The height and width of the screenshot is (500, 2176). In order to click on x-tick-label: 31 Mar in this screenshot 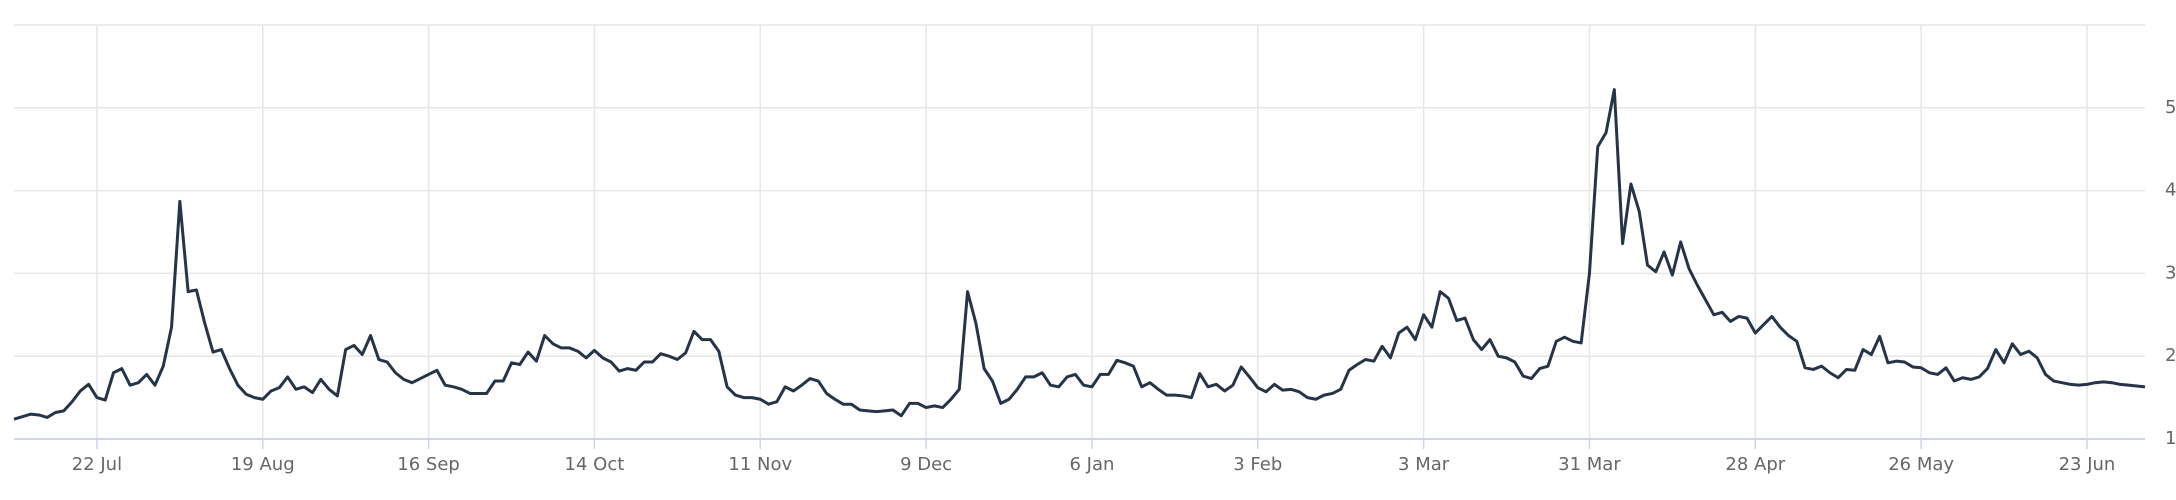, I will do `click(1589, 464)`.